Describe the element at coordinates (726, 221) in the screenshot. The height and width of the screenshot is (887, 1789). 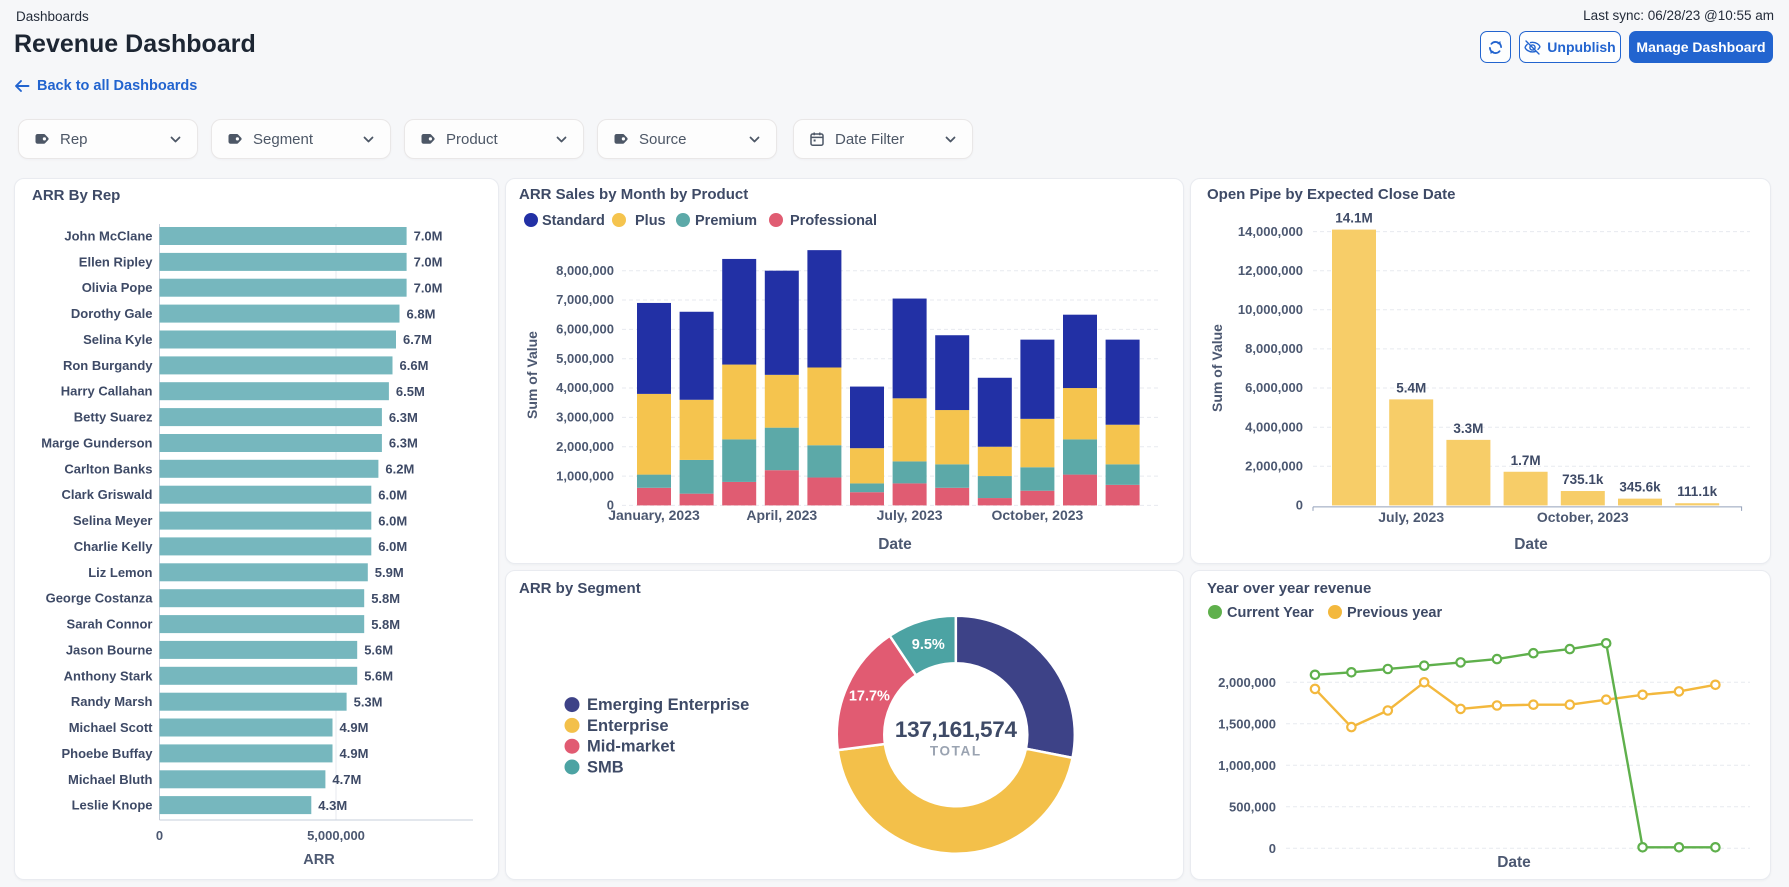
I see `svg-text: Premium` at that location.